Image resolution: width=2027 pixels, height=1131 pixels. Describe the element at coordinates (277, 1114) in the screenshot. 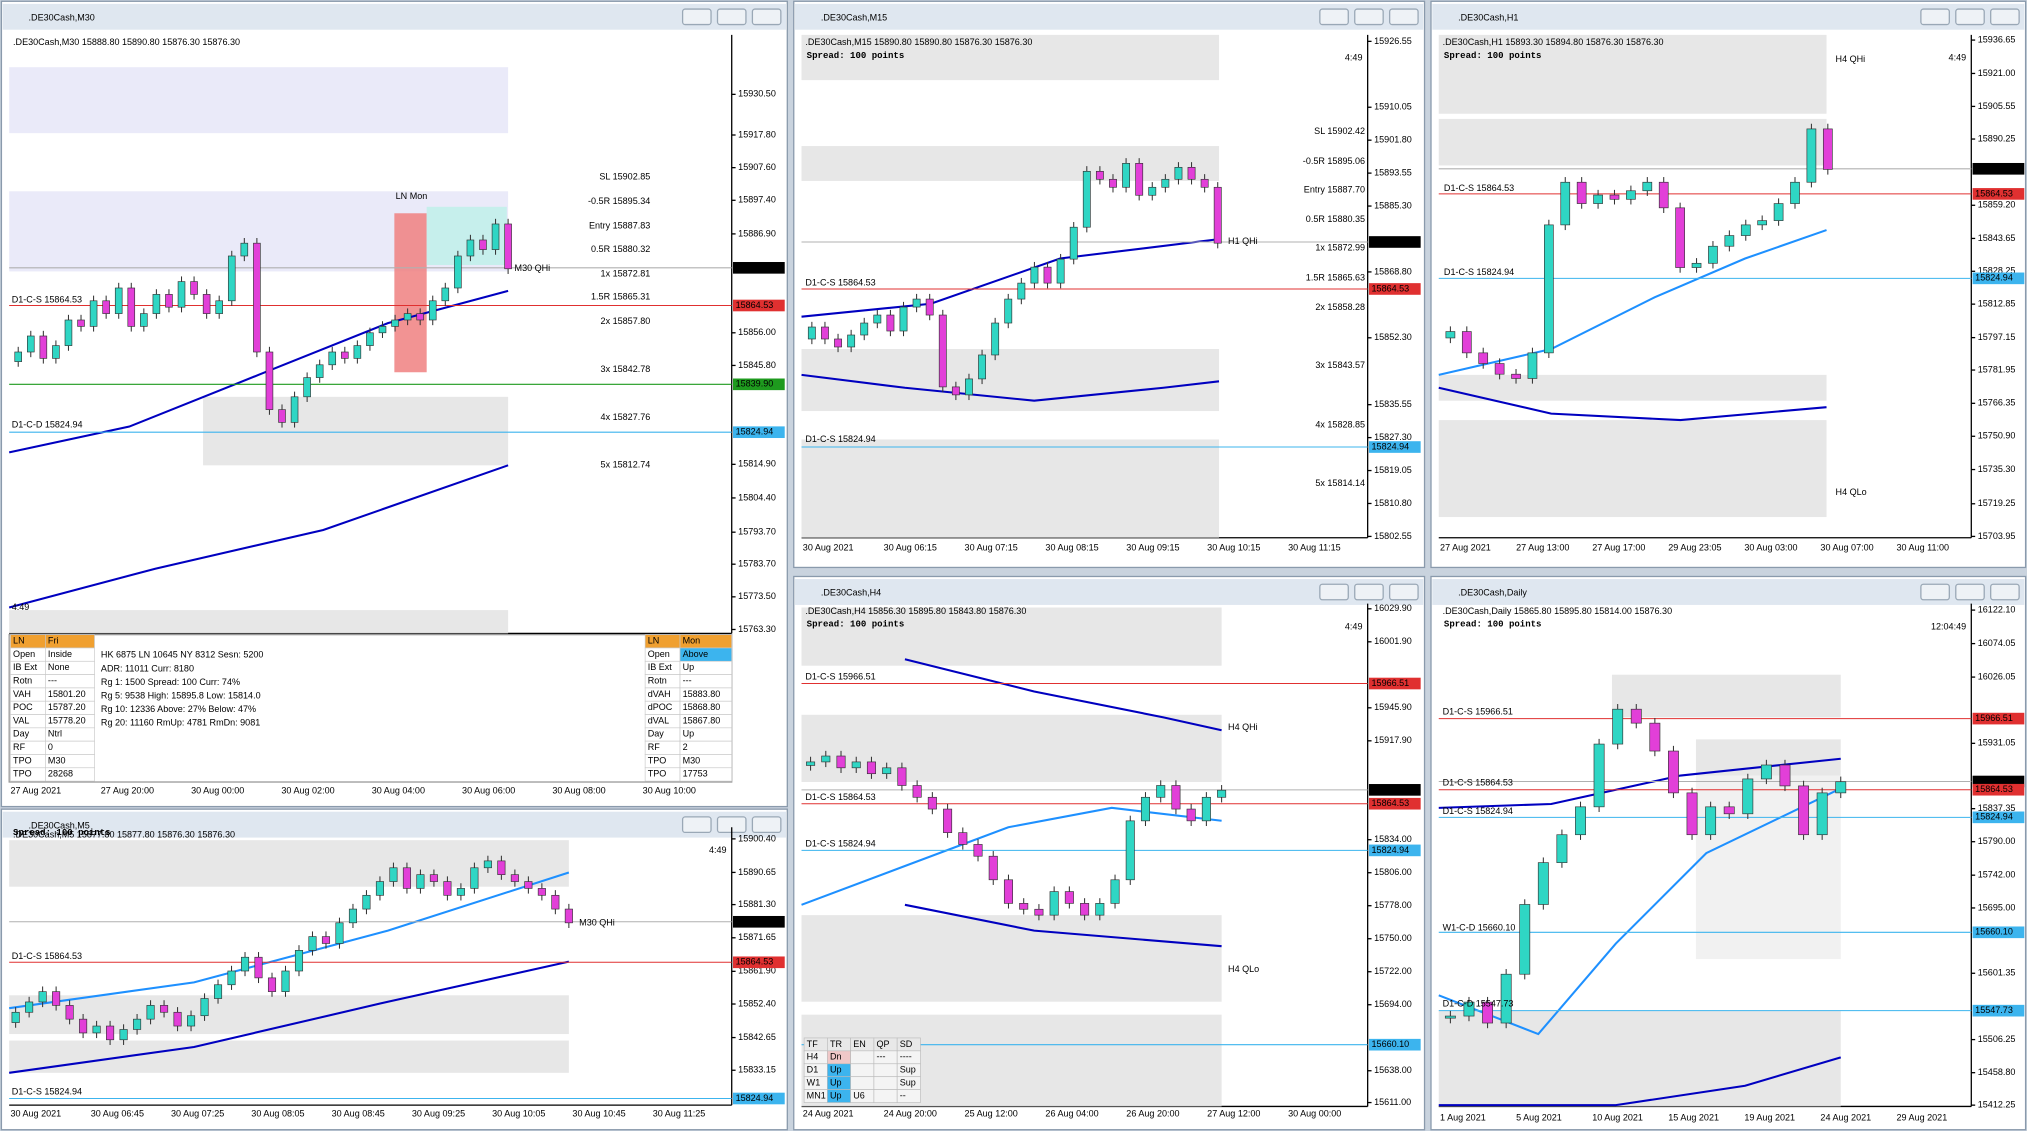

I see `x-tick-label: 30 Aug 08:05` at that location.